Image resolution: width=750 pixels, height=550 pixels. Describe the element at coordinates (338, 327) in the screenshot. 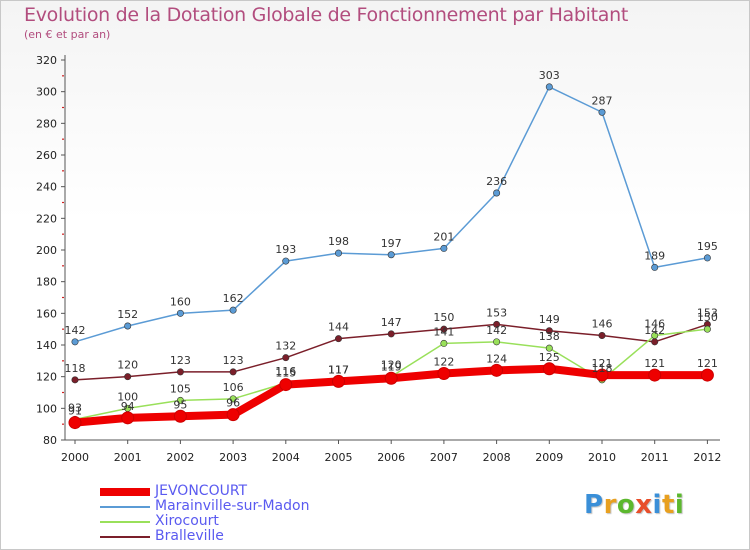

I see `data-label-bralleville: 144` at that location.